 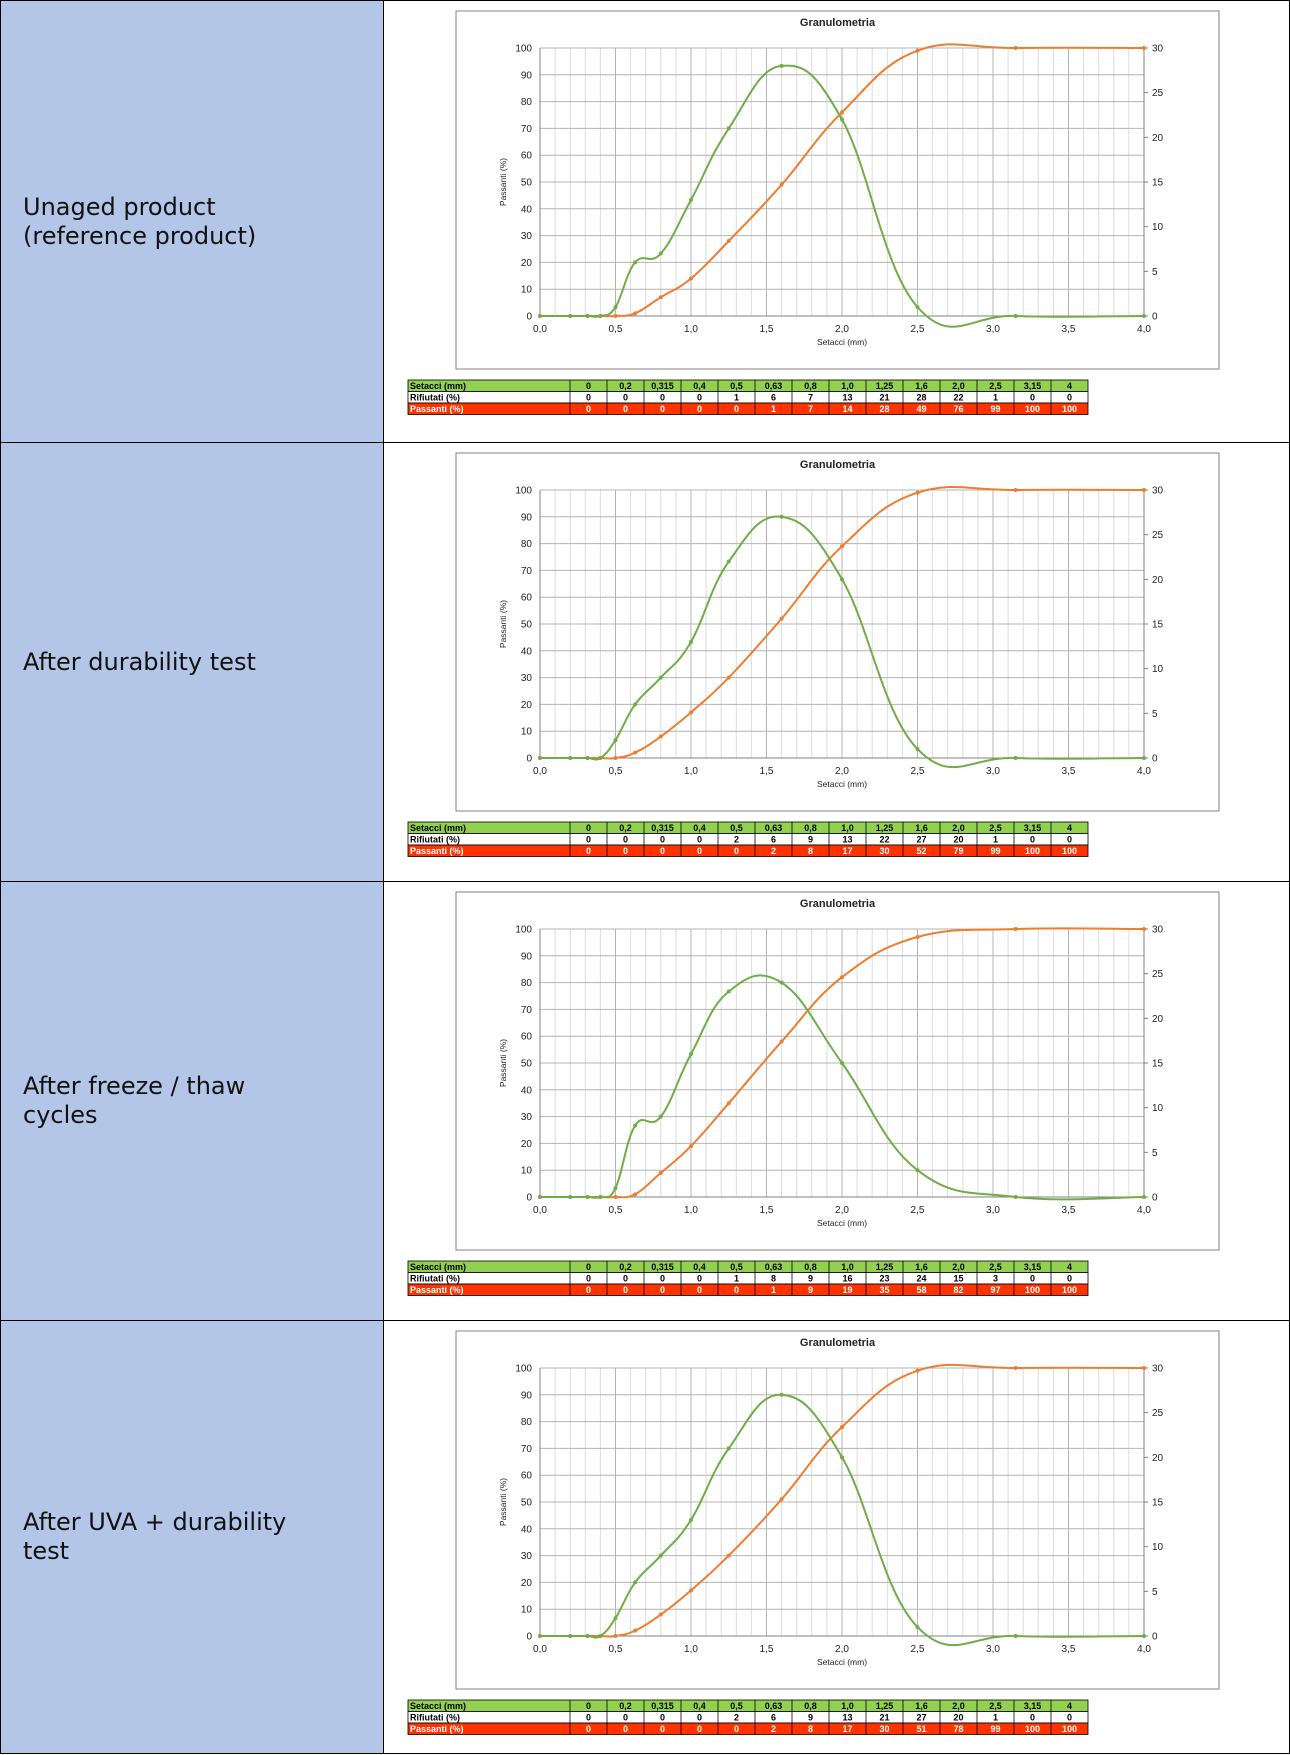 I want to click on retained-row-header: Rifiutati (%), so click(x=435, y=398).